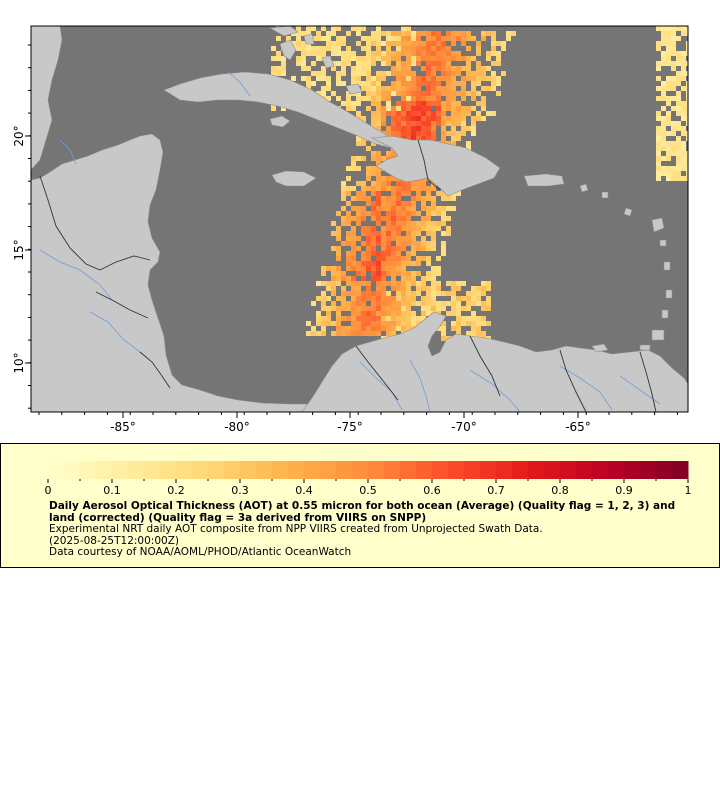 The height and width of the screenshot is (800, 720). Describe the element at coordinates (688, 490) in the screenshot. I see `colorbar-label: 1` at that location.